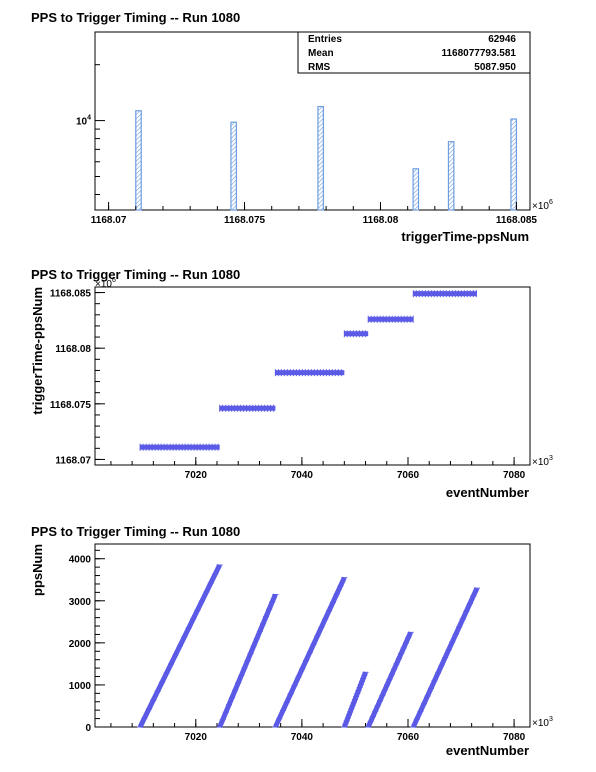 This screenshot has width=596, height=772. Describe the element at coordinates (325, 39) in the screenshot. I see `stats-entries-label: Entries` at that location.